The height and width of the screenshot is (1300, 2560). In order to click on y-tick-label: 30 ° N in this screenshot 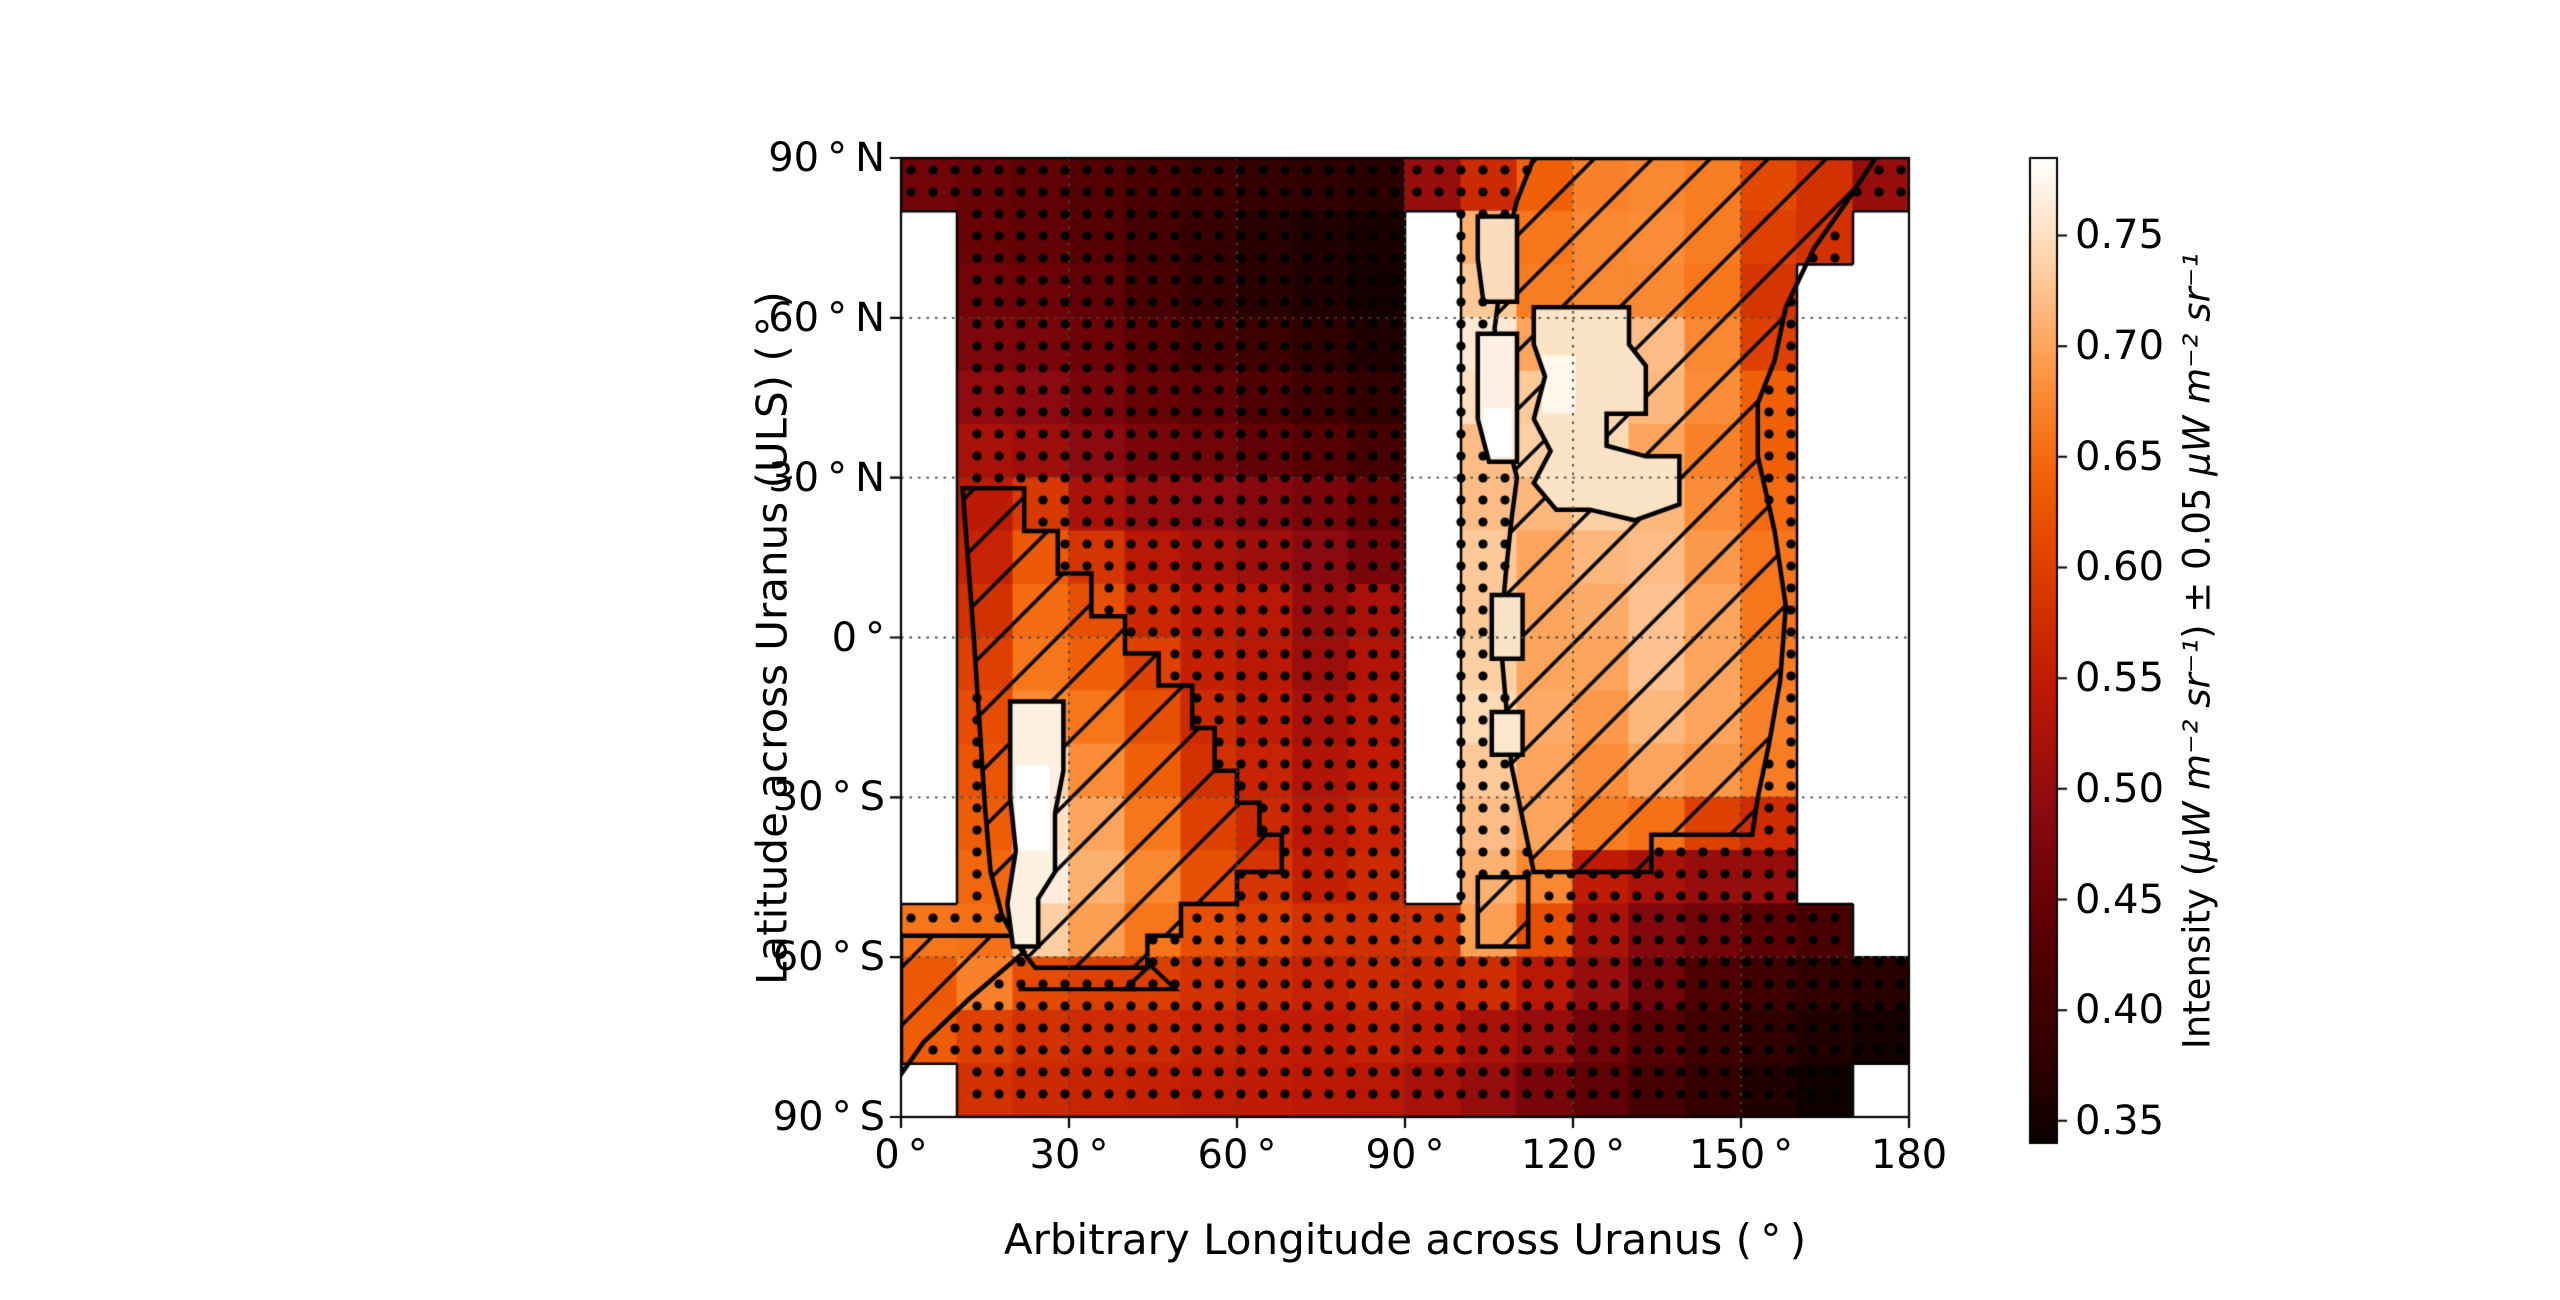, I will do `click(826, 477)`.